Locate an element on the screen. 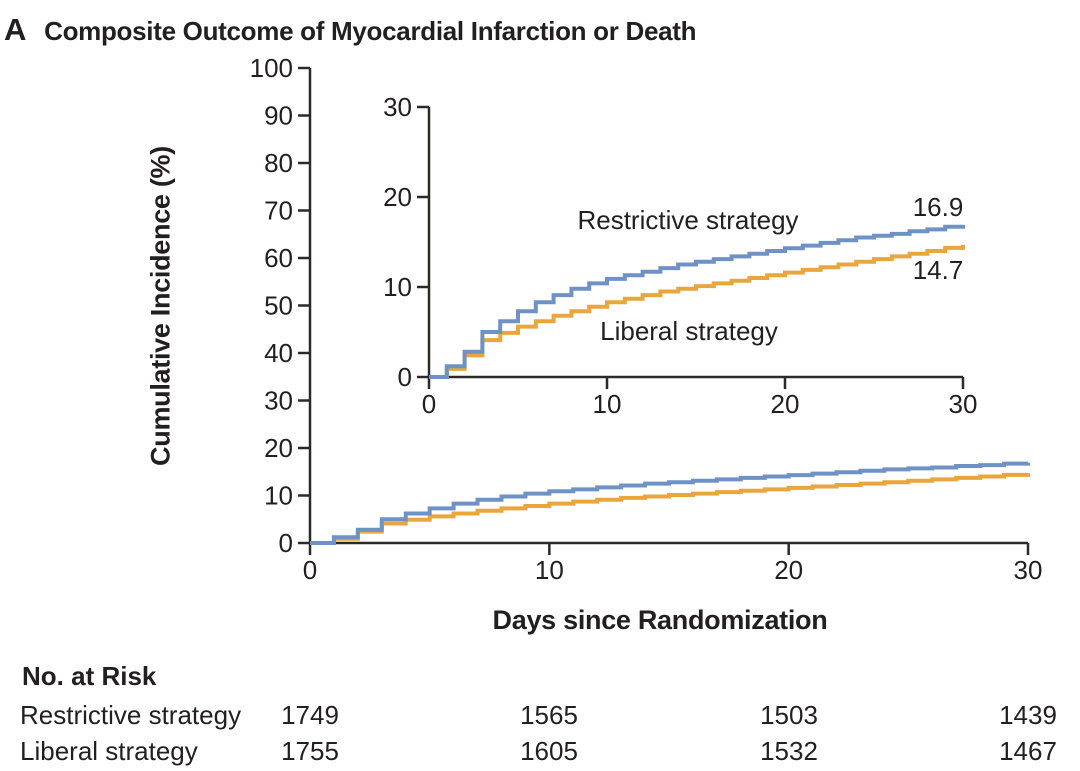  risk-table-header: No. at Risk is located at coordinates (89, 676).